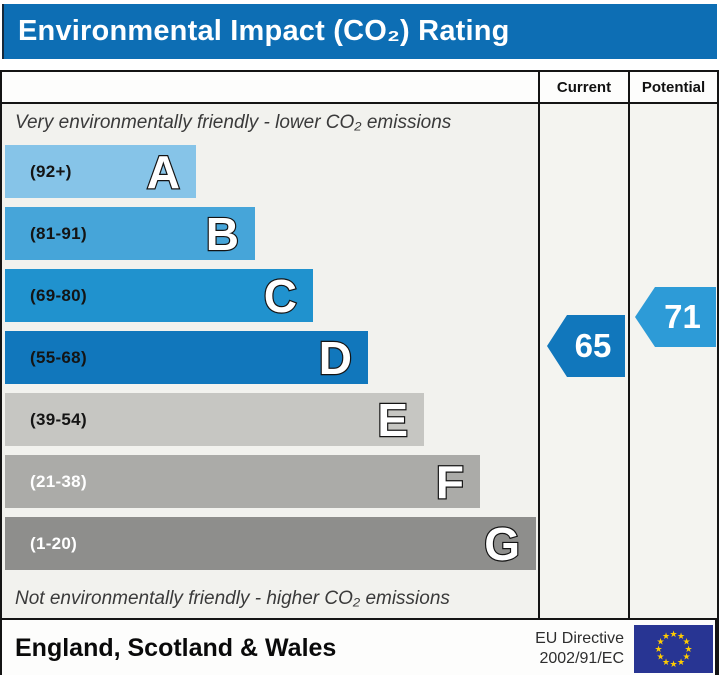  I want to click on band-e: (39-54) E, so click(270, 419).